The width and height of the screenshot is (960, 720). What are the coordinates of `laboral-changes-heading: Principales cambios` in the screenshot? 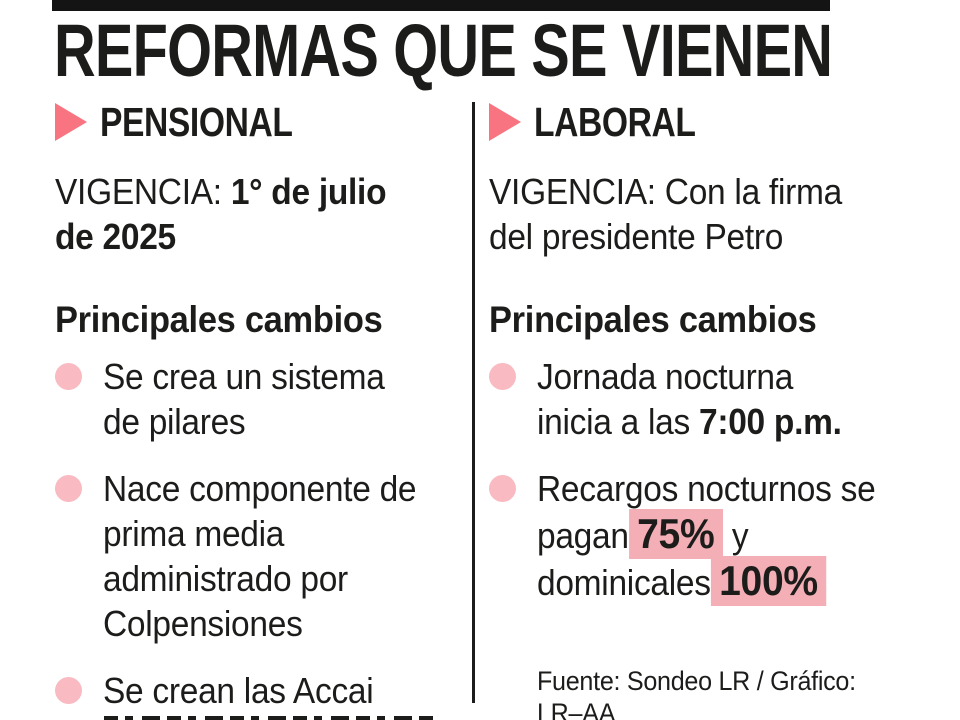 It's located at (653, 319).